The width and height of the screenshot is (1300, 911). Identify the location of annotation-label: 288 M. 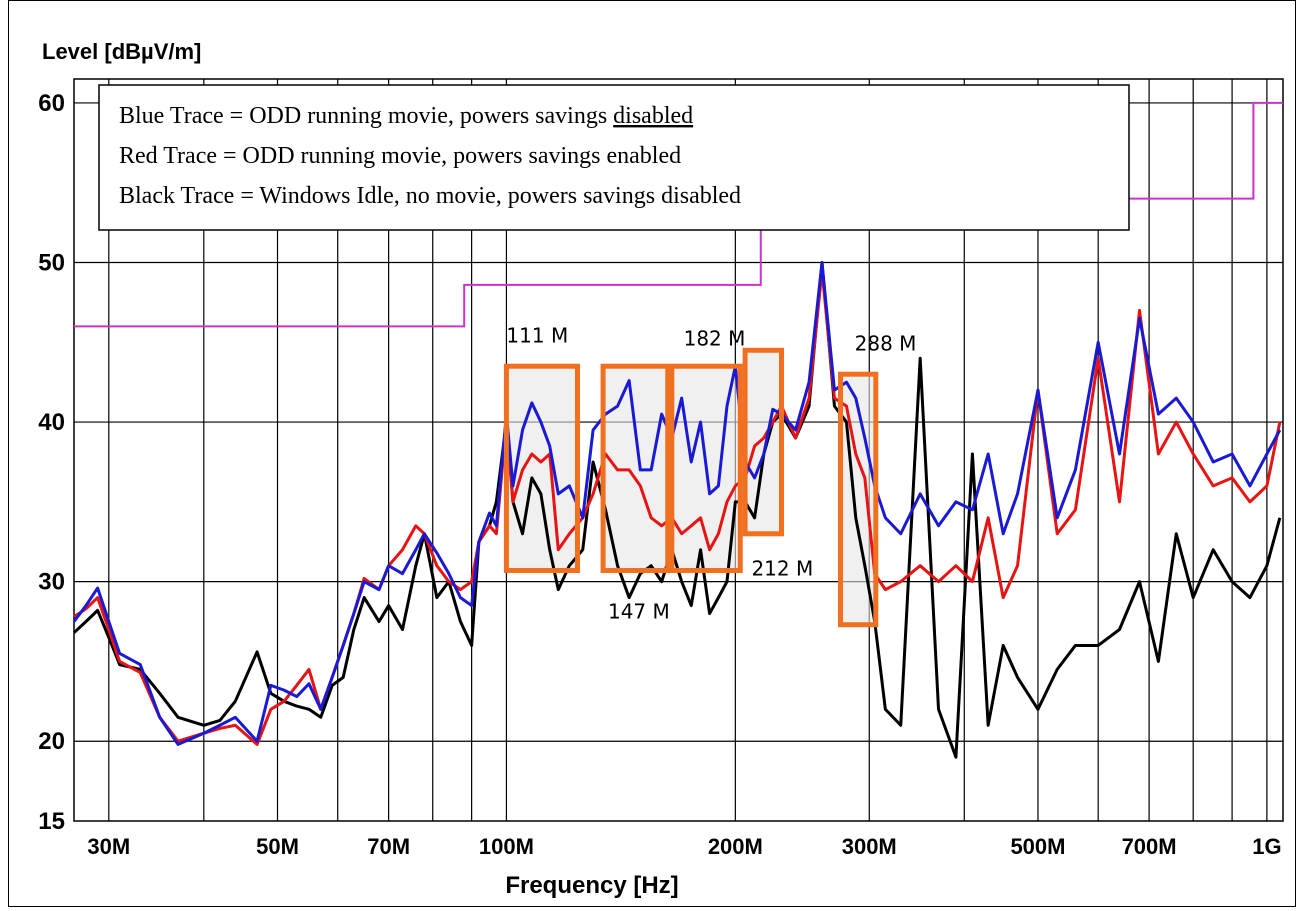
(886, 343).